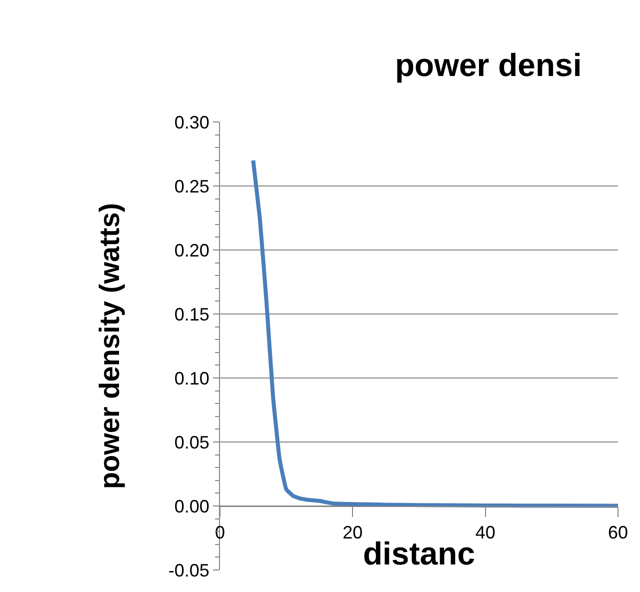 The image size is (640, 592). I want to click on x-tick-label: 20, so click(352, 532).